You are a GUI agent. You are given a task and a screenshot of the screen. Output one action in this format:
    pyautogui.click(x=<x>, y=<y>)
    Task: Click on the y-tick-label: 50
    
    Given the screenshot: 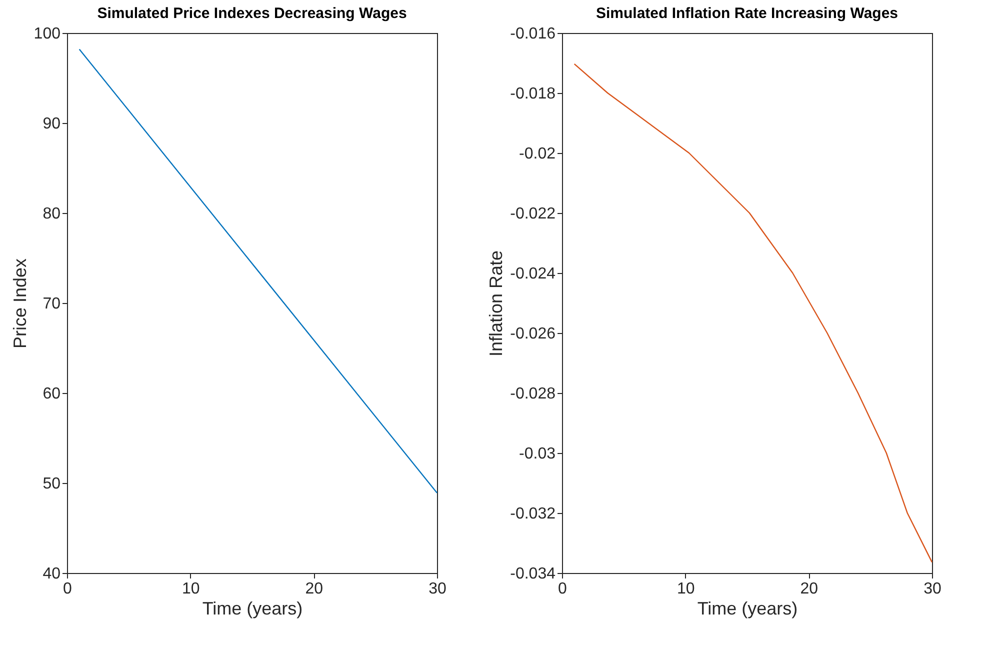 What is the action you would take?
    pyautogui.click(x=51, y=484)
    